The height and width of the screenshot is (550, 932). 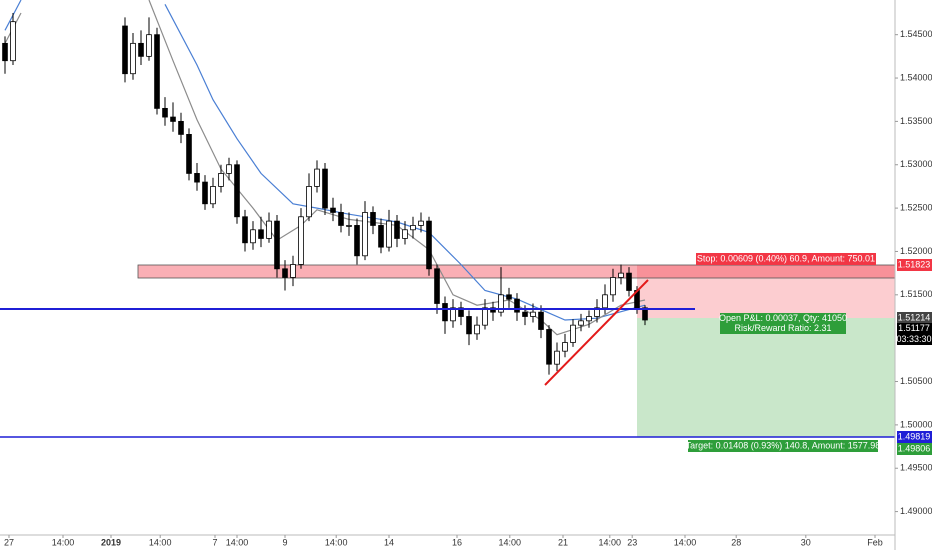 What do you see at coordinates (457, 542) in the screenshot?
I see `x-tick-label: 16` at bounding box center [457, 542].